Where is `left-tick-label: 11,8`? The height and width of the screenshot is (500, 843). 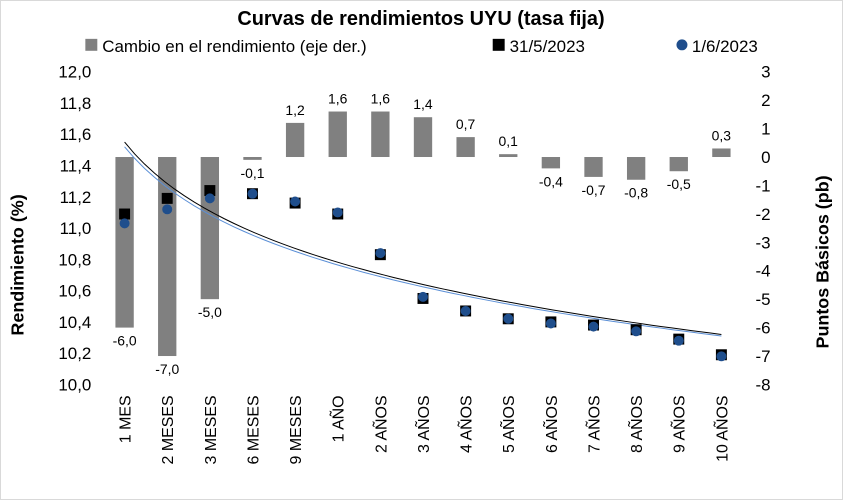 left-tick-label: 11,8 is located at coordinates (76, 103).